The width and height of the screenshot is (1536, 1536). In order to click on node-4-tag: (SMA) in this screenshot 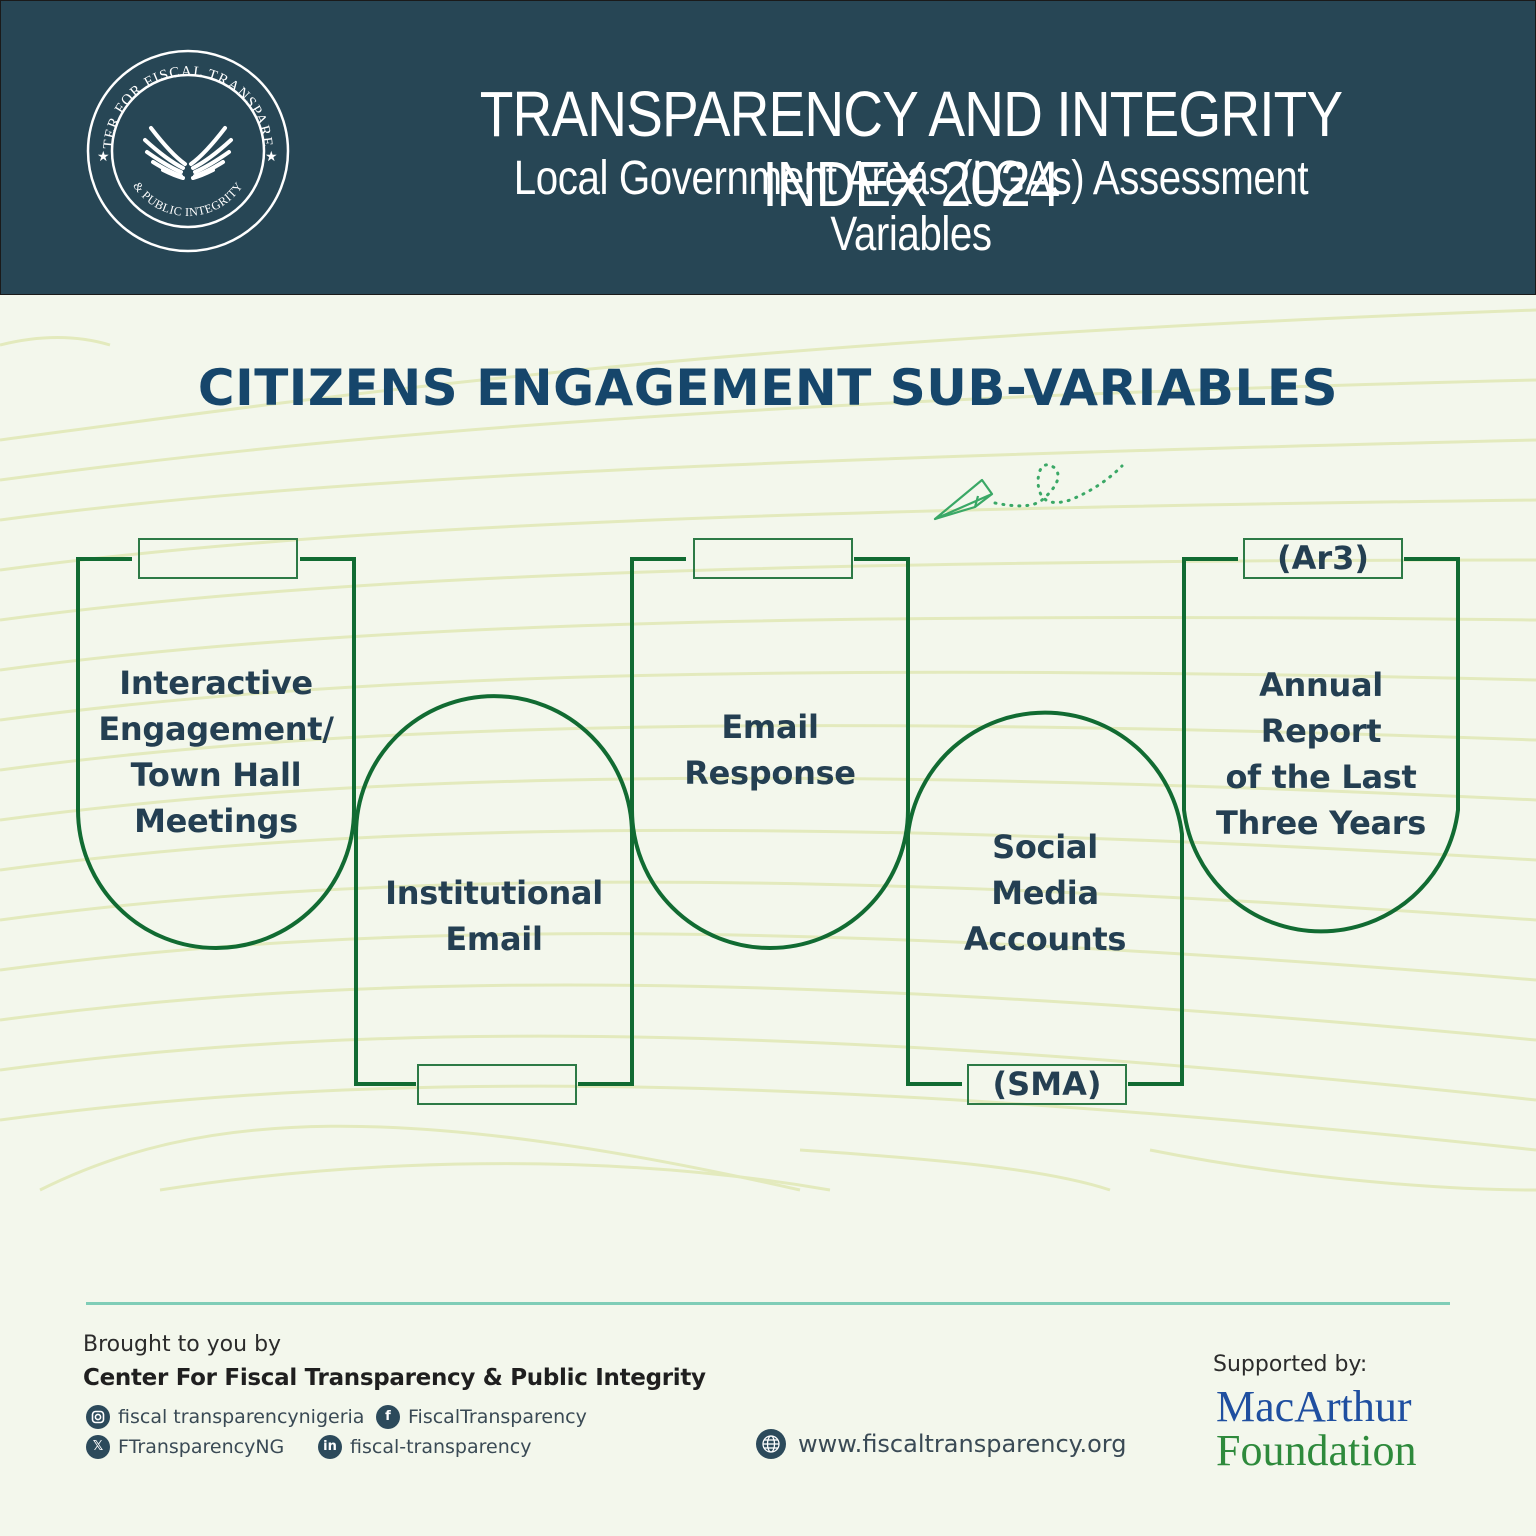, I will do `click(1047, 1084)`.